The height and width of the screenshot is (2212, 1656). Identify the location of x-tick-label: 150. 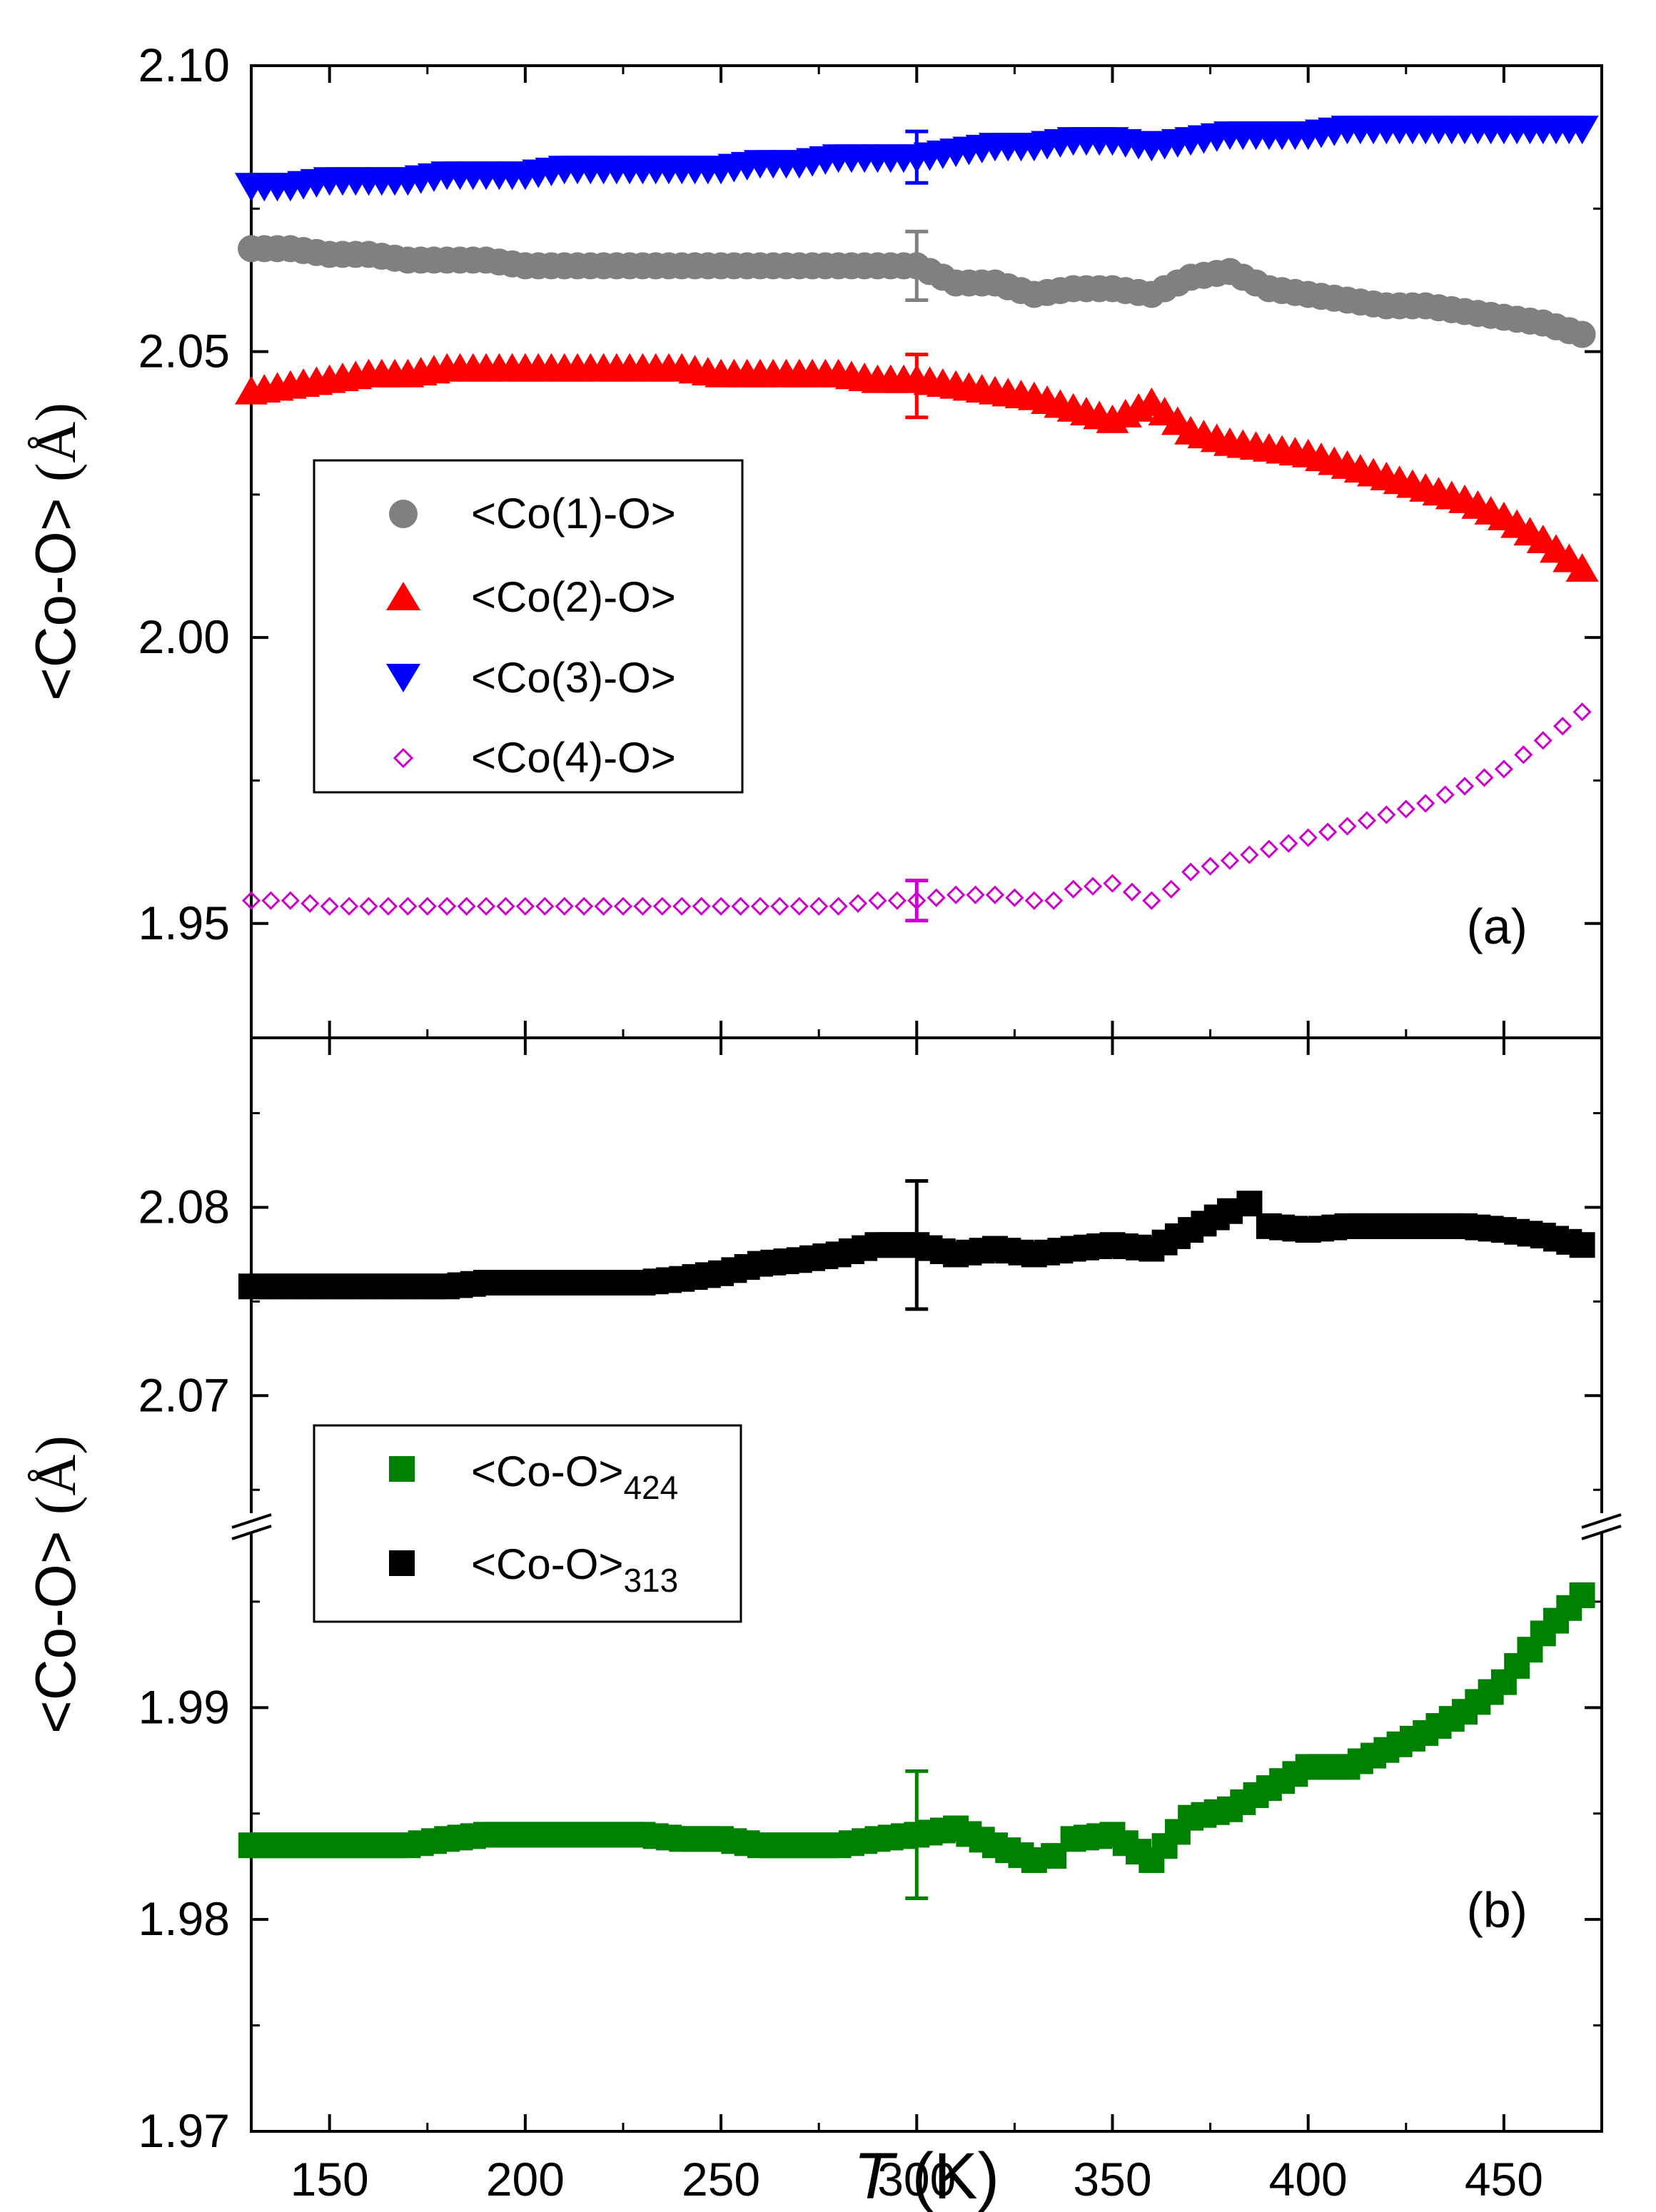
(330, 2179).